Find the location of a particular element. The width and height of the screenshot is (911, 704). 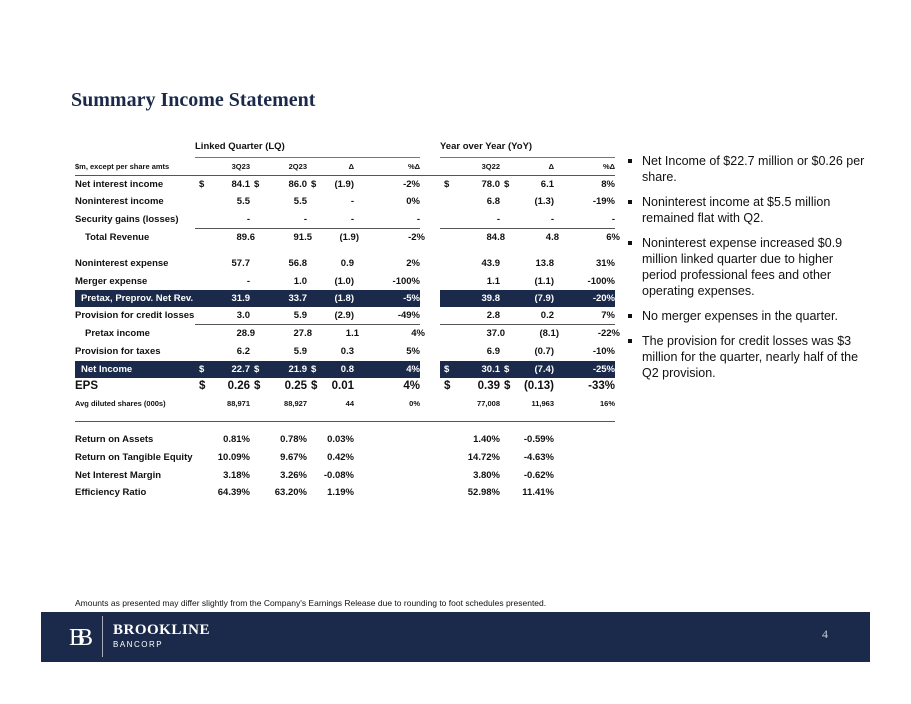

table-cell: 7% is located at coordinates (608, 315).